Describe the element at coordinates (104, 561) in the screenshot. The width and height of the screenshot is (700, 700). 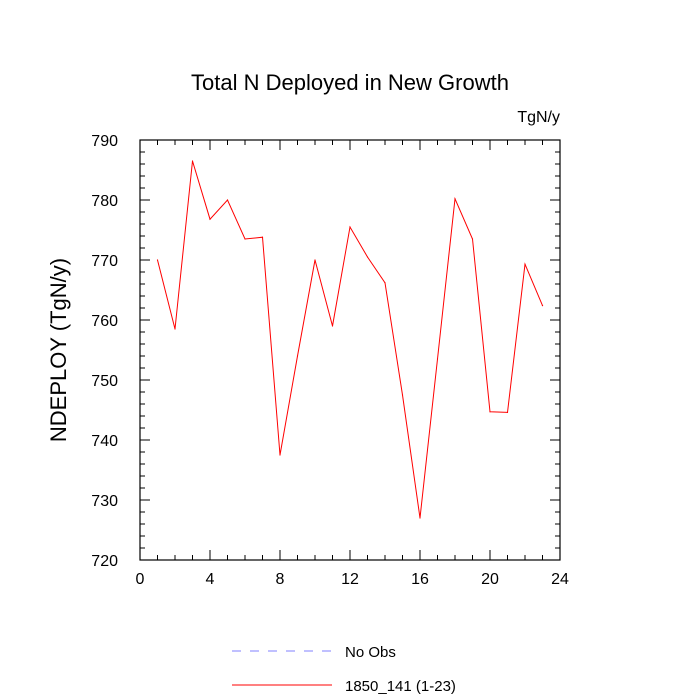
I see `y-tick-label: 720` at that location.